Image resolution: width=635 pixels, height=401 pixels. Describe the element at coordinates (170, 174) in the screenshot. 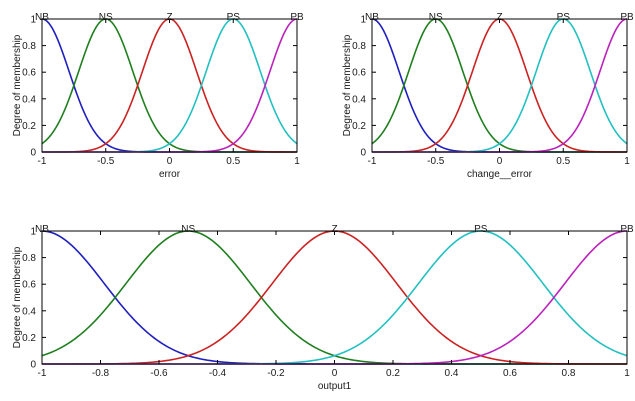

I see `x-axis-title: error` at that location.